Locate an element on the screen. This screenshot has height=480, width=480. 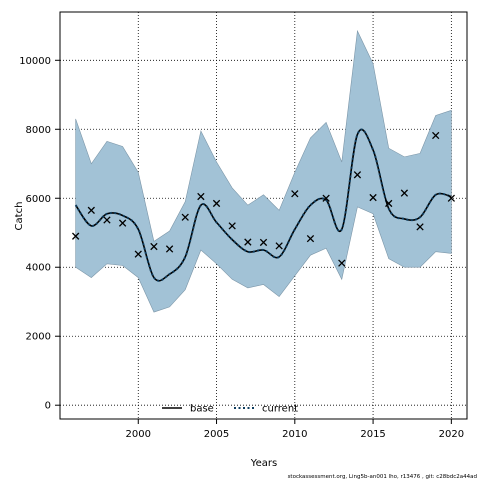
legend-label-current: current is located at coordinates (280, 409).